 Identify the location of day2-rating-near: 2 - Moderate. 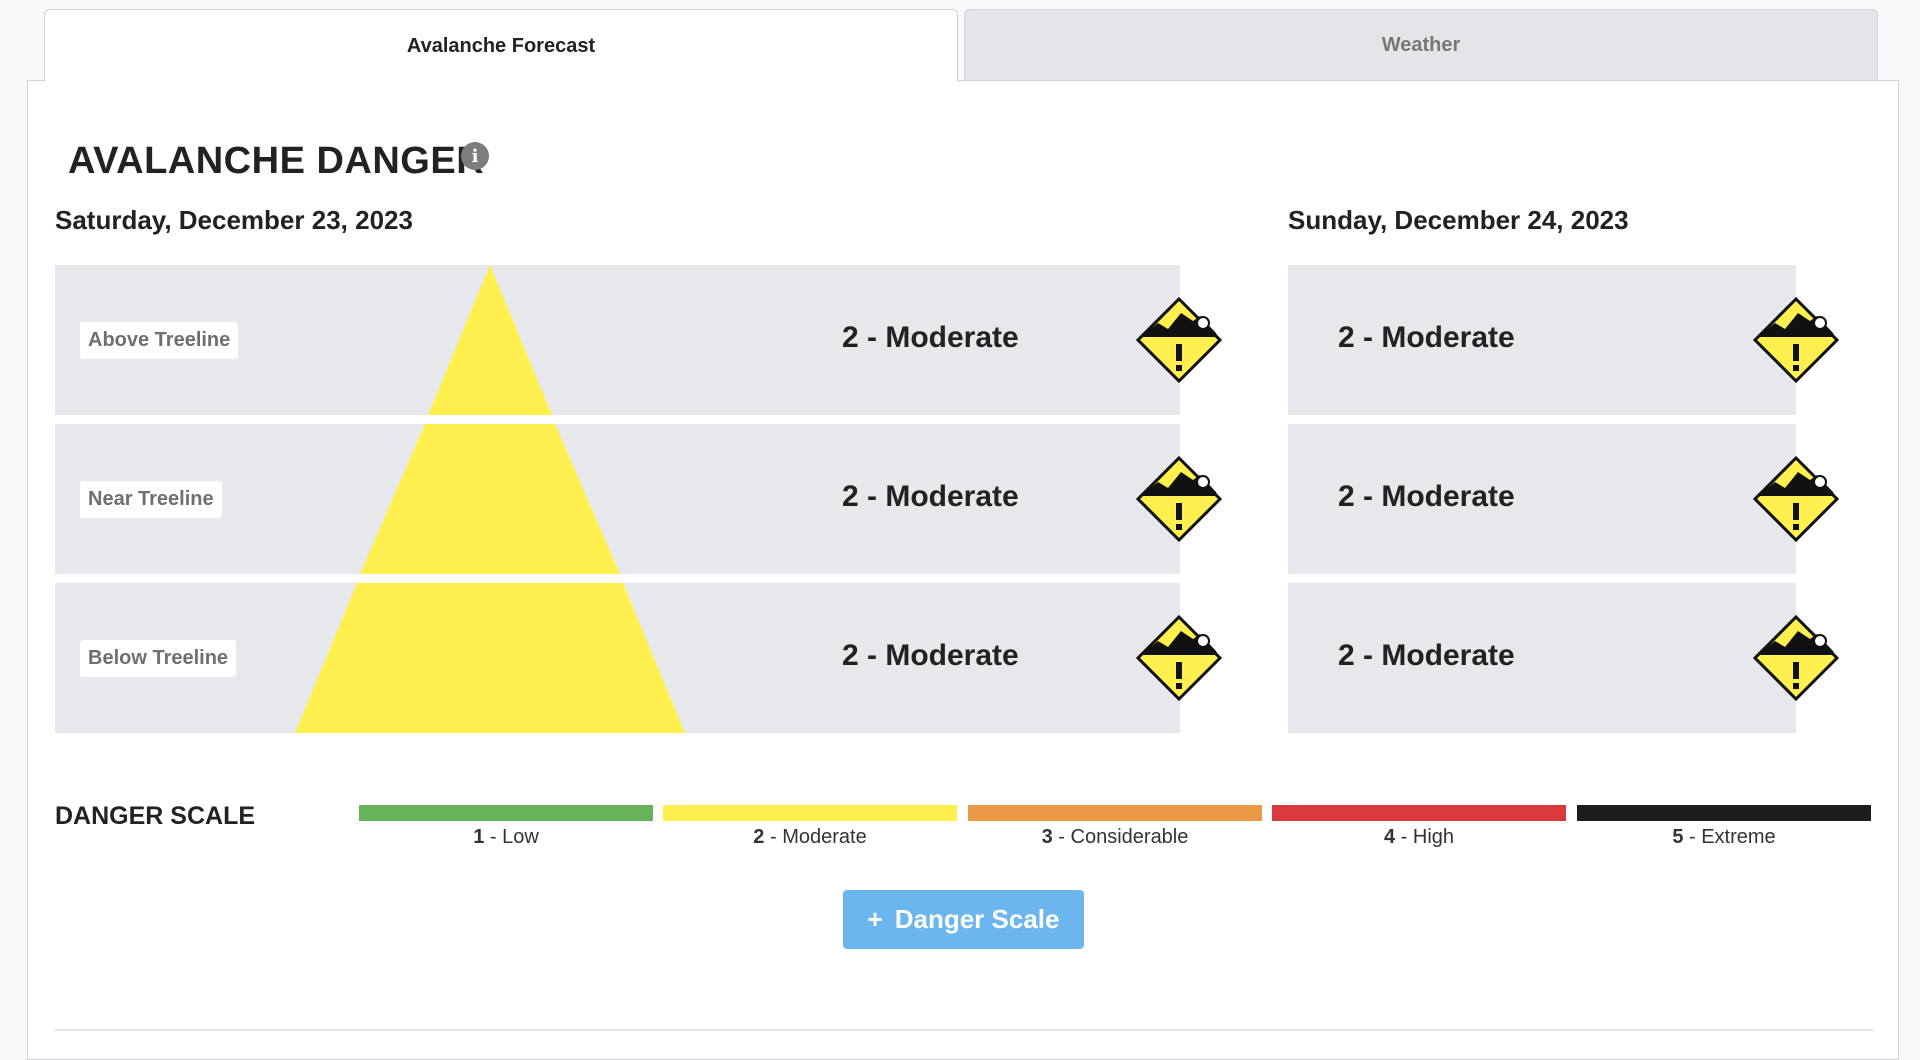
(1426, 496).